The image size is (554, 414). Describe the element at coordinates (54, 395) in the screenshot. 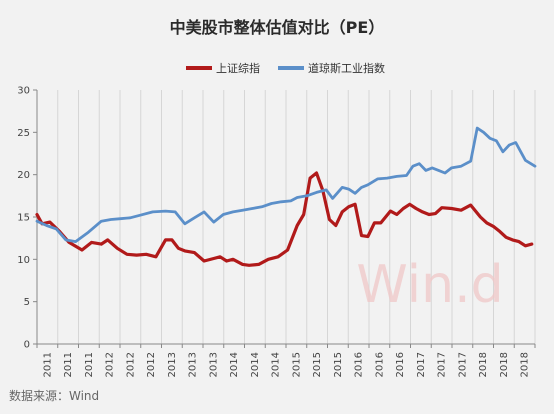

I see `source-note: 数据来源：Wind` at that location.